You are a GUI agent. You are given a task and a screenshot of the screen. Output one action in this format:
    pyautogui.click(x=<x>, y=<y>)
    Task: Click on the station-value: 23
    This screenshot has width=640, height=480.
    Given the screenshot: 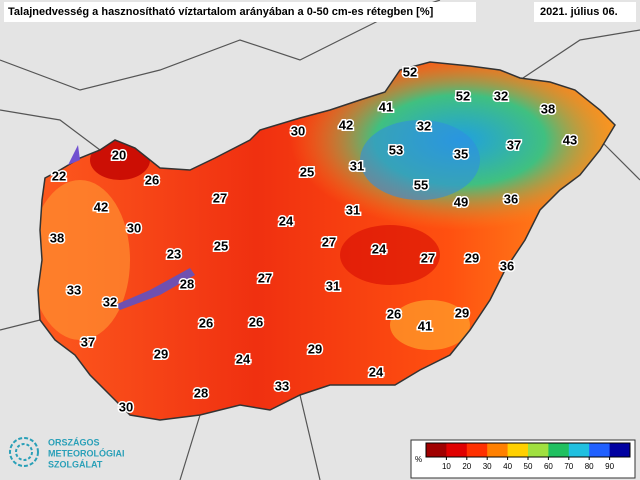 What is the action you would take?
    pyautogui.click(x=174, y=253)
    